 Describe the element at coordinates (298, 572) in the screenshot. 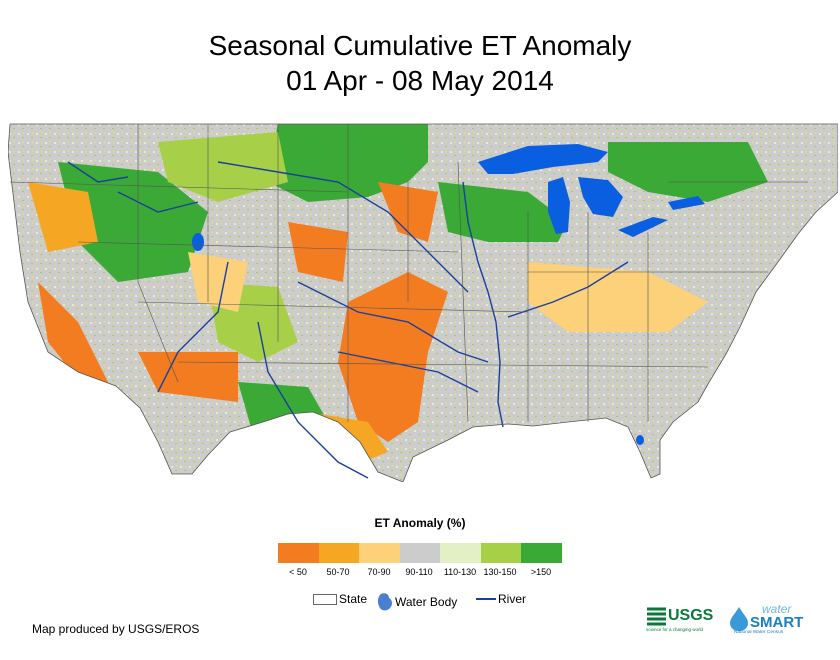

I see `legend-label: < 50` at that location.